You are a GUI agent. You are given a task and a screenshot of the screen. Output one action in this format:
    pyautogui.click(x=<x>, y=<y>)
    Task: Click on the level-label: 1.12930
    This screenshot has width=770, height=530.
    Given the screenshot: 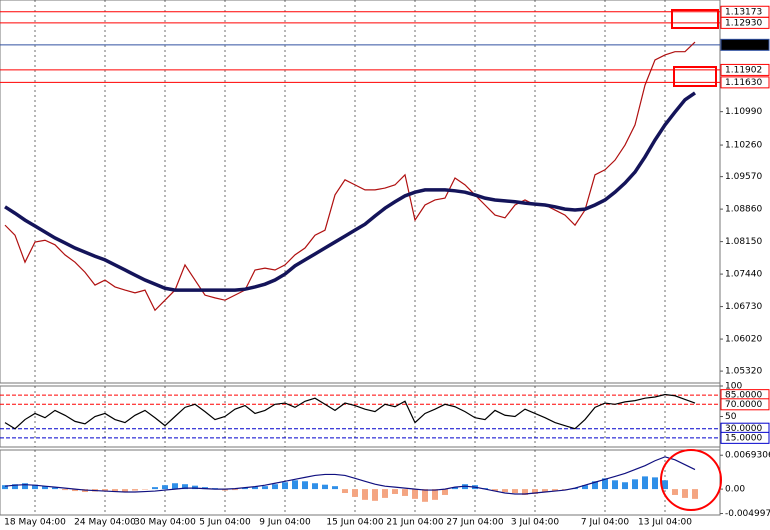 What is the action you would take?
    pyautogui.click(x=743, y=23)
    